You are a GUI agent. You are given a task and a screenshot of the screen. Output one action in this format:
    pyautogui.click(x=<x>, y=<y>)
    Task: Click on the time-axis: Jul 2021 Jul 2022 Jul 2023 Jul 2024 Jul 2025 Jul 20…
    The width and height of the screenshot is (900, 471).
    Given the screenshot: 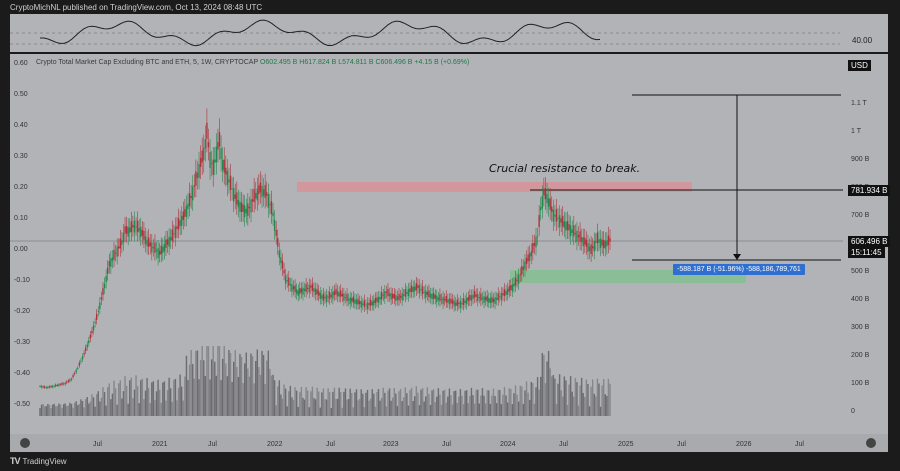 What is the action you would take?
    pyautogui.click(x=449, y=443)
    